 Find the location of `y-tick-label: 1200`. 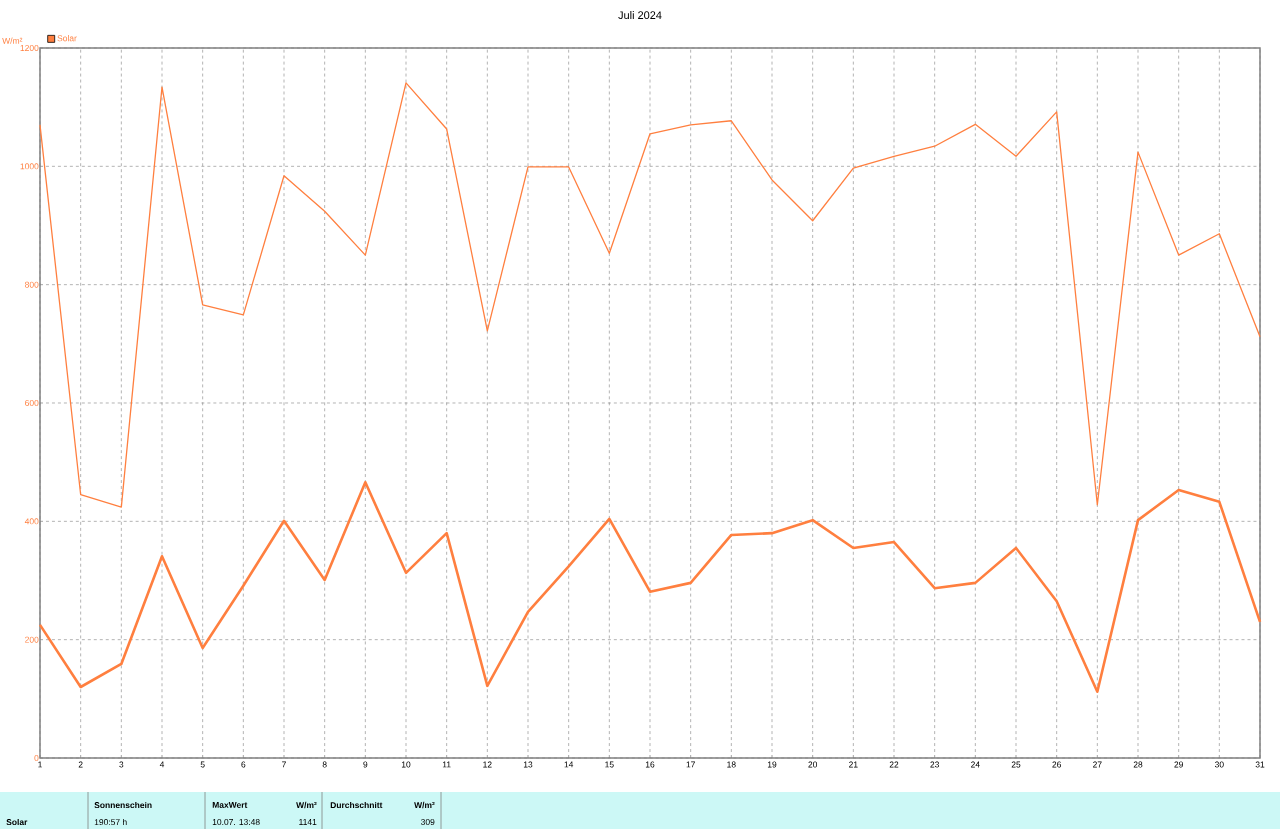

y-tick-label: 1200 is located at coordinates (29, 48).